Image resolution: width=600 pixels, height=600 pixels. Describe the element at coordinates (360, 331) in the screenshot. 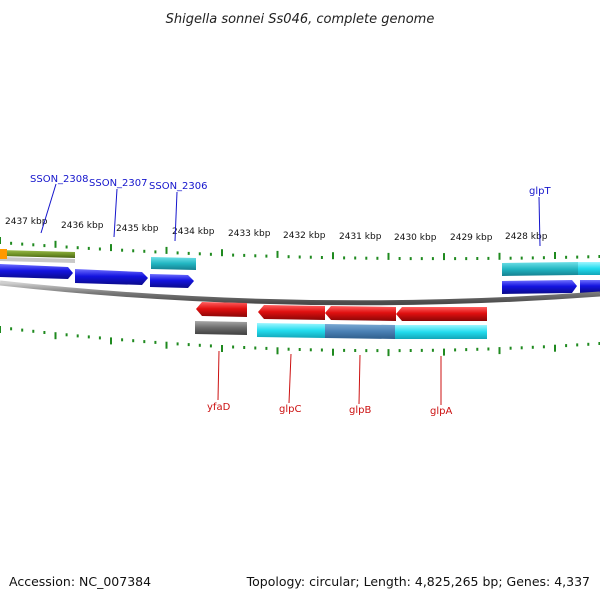

I see `blast-band-glpb` at that location.